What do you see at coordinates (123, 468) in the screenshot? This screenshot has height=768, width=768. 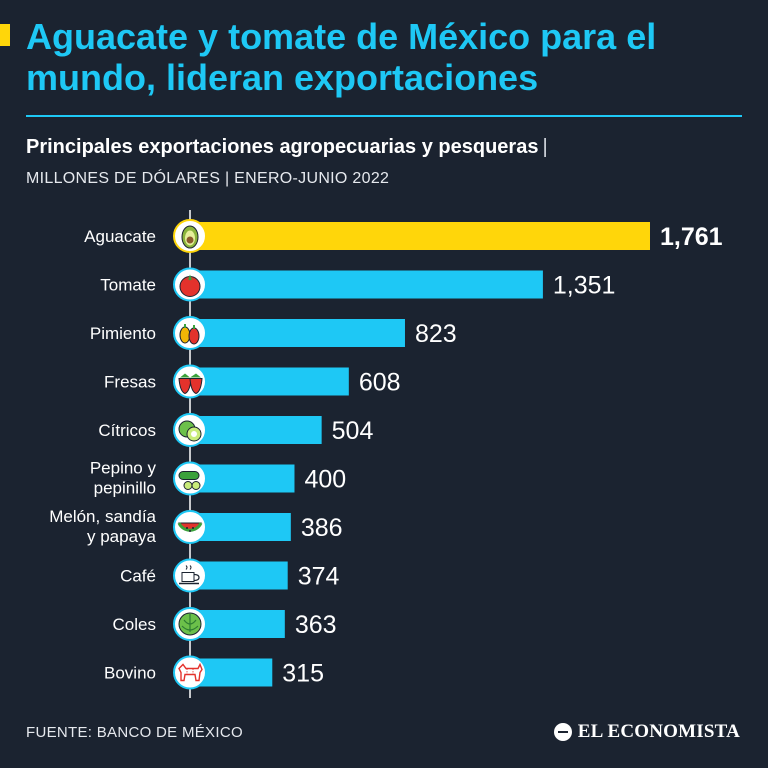 I see `category-label-line: Pepino y` at bounding box center [123, 468].